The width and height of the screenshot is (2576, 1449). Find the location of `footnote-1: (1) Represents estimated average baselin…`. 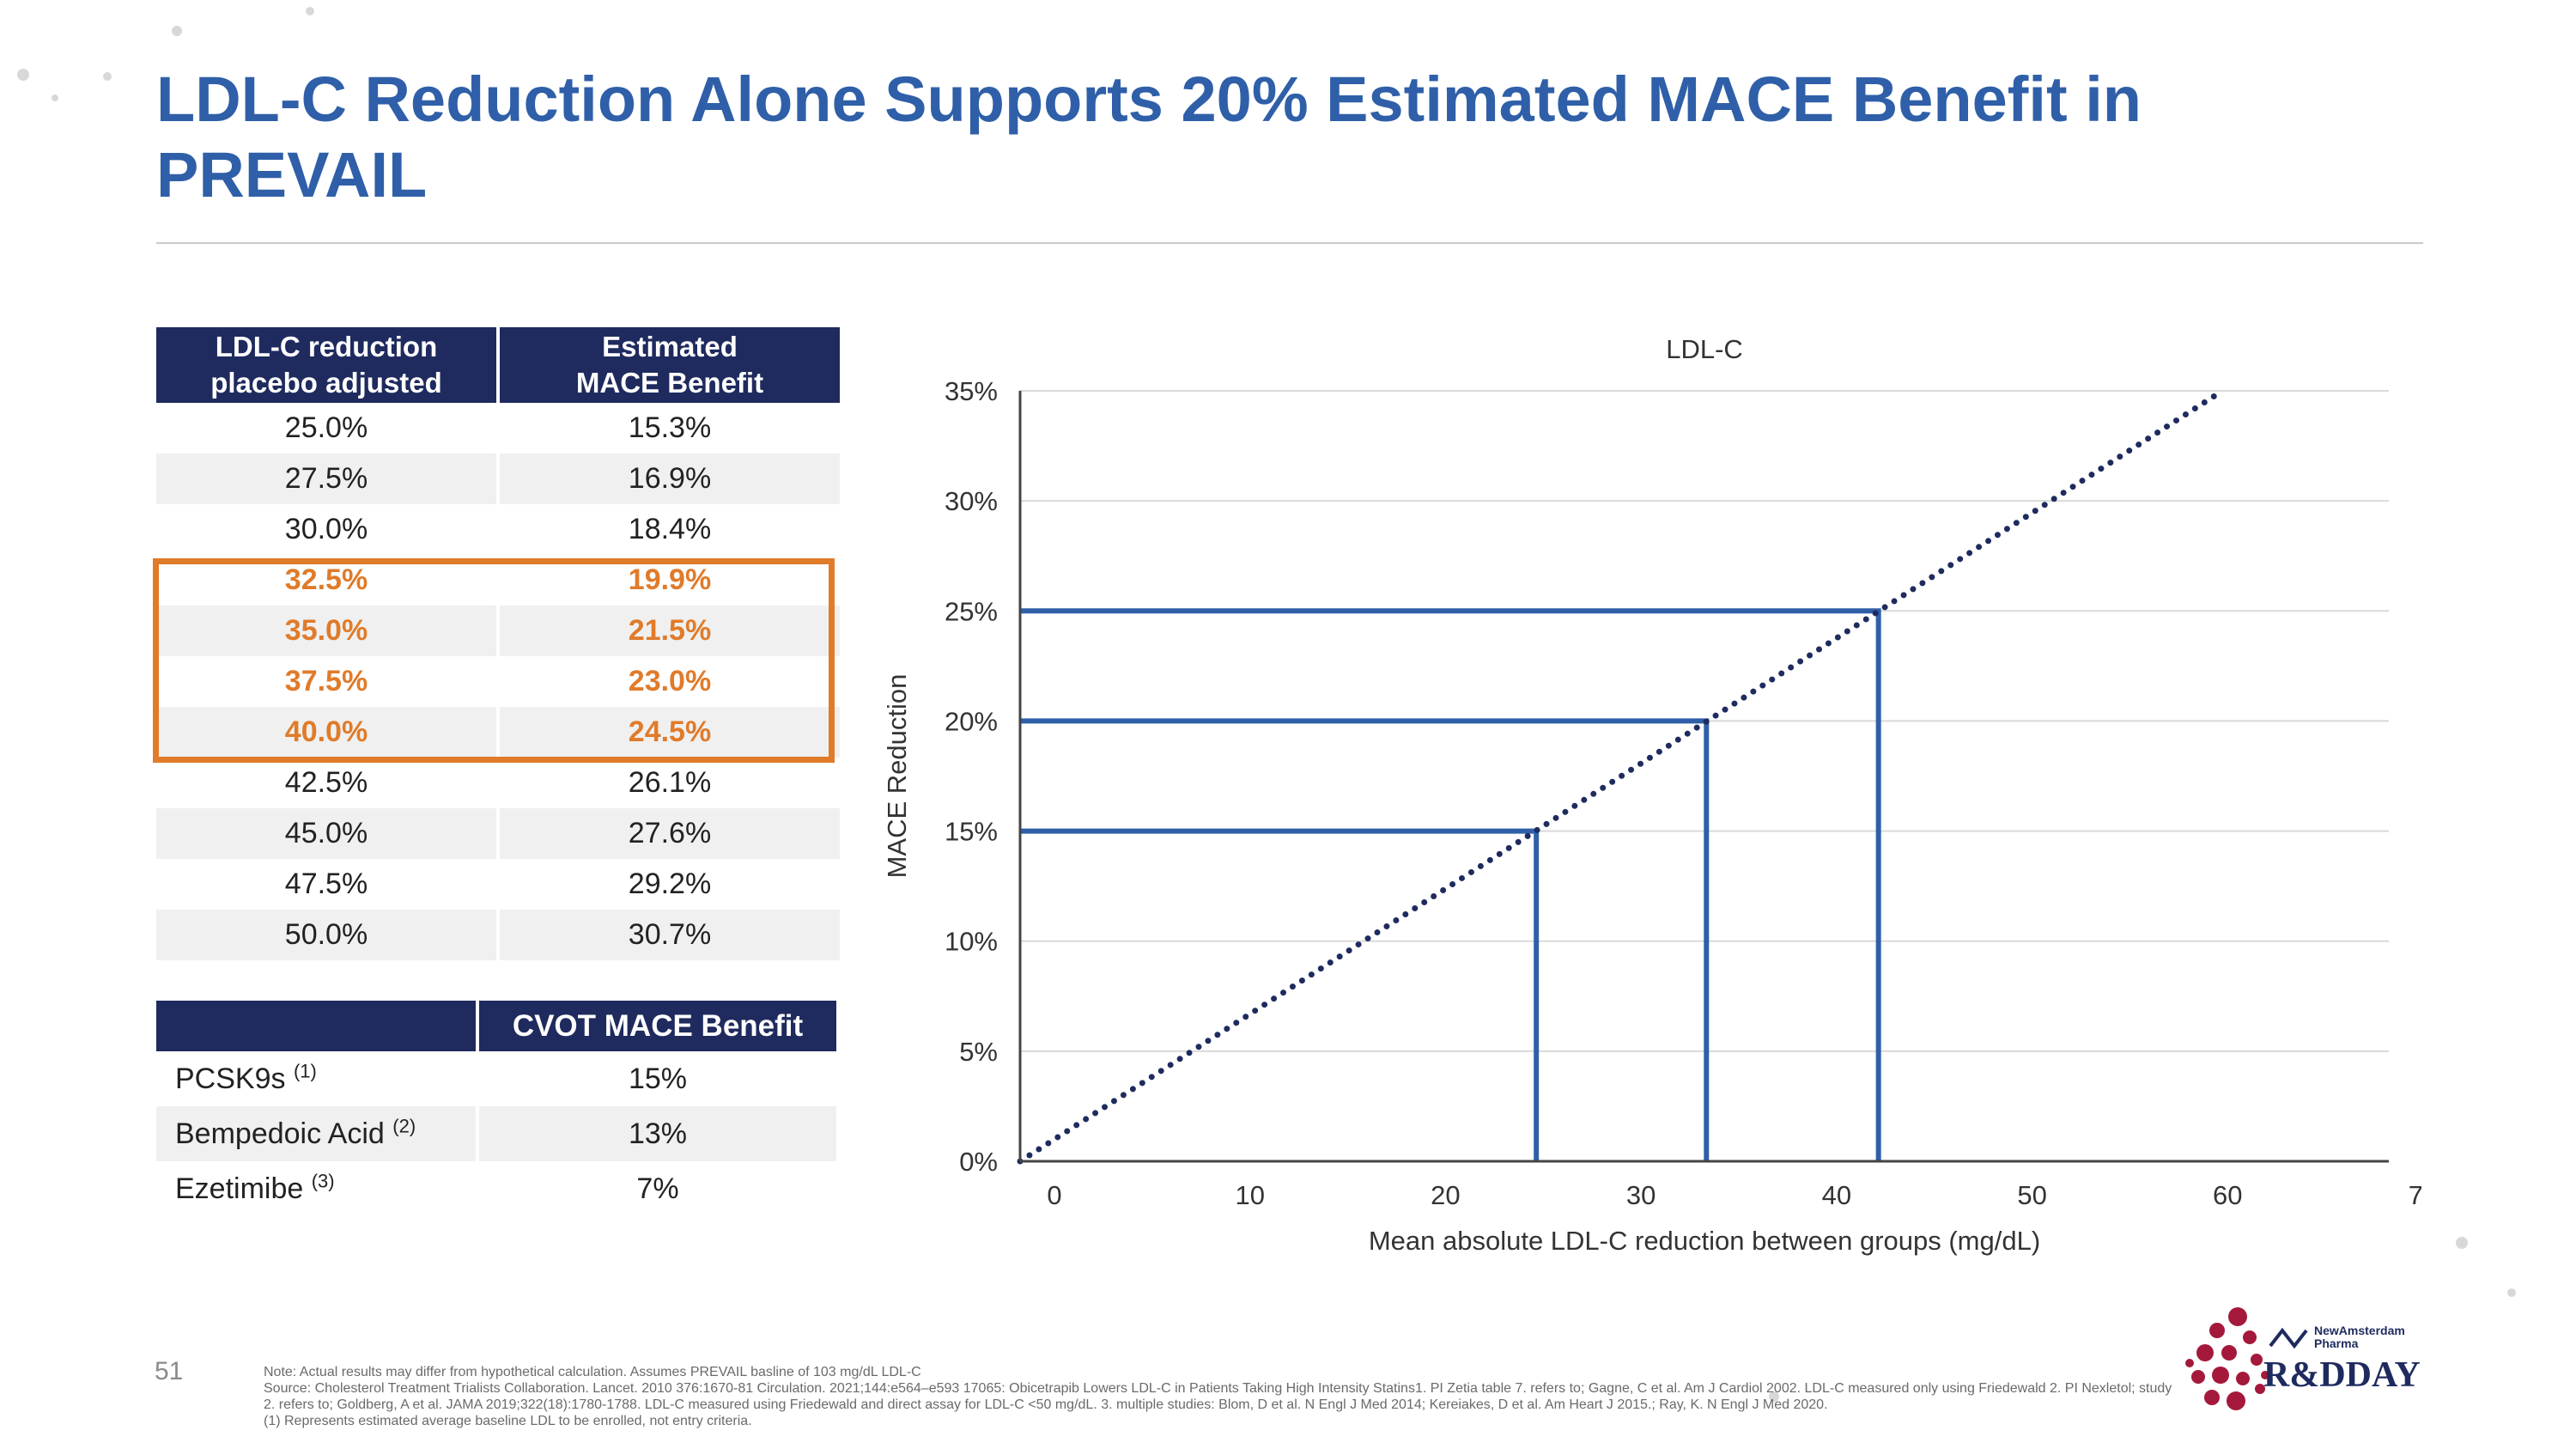

footnote-1: (1) Represents estimated average baselin… is located at coordinates (508, 1421).